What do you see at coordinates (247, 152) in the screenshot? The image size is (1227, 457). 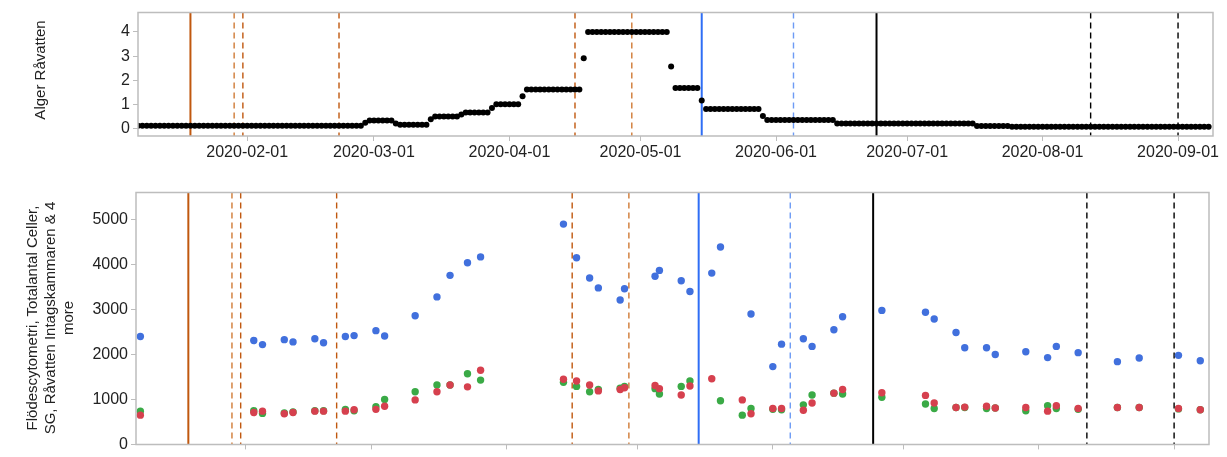 I see `x-tick-label: 2020-02-01` at bounding box center [247, 152].